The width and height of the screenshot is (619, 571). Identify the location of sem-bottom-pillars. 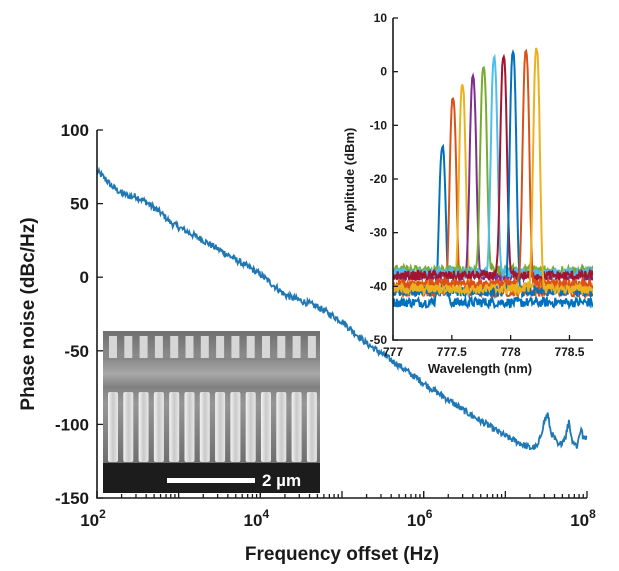
(212, 427).